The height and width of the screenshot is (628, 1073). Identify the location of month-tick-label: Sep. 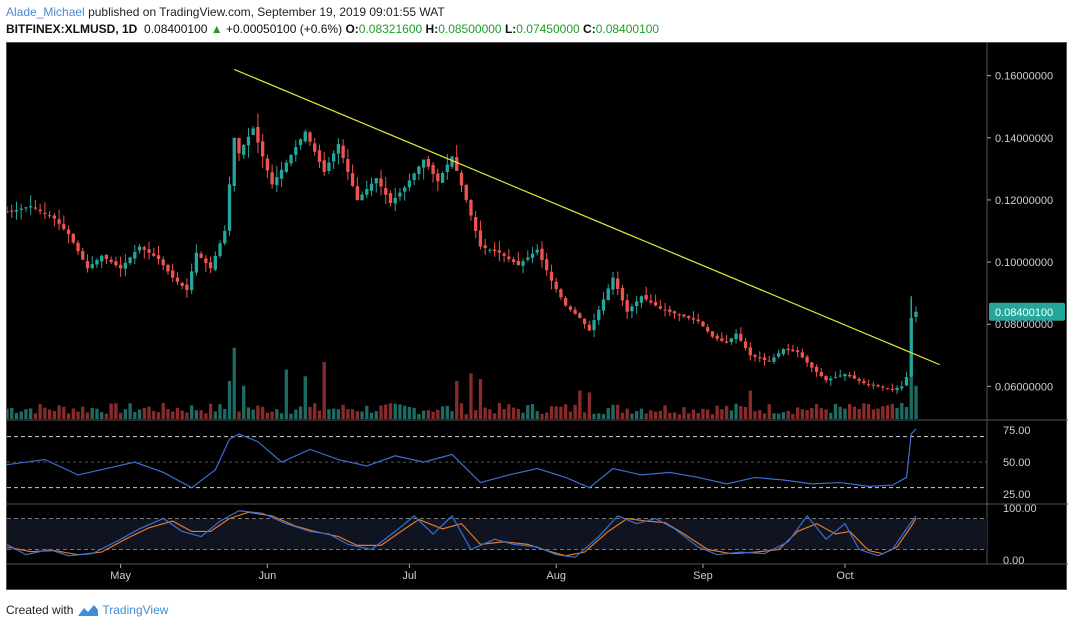
(703, 576).